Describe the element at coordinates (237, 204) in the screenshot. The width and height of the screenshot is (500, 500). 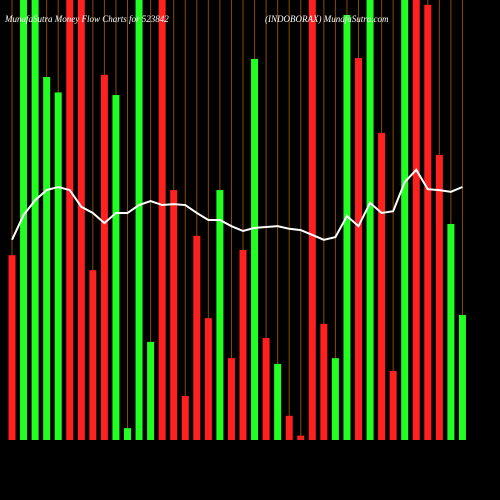
I see `money-flow-line` at that location.